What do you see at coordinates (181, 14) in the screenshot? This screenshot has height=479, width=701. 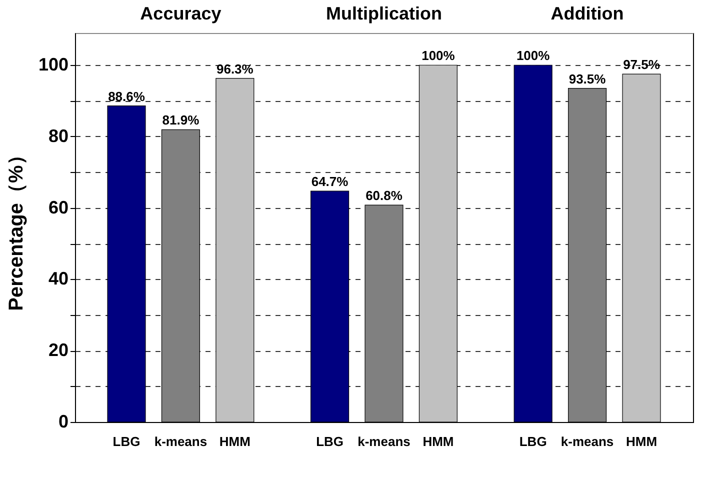 I see `x-tick-label: Accuracy` at bounding box center [181, 14].